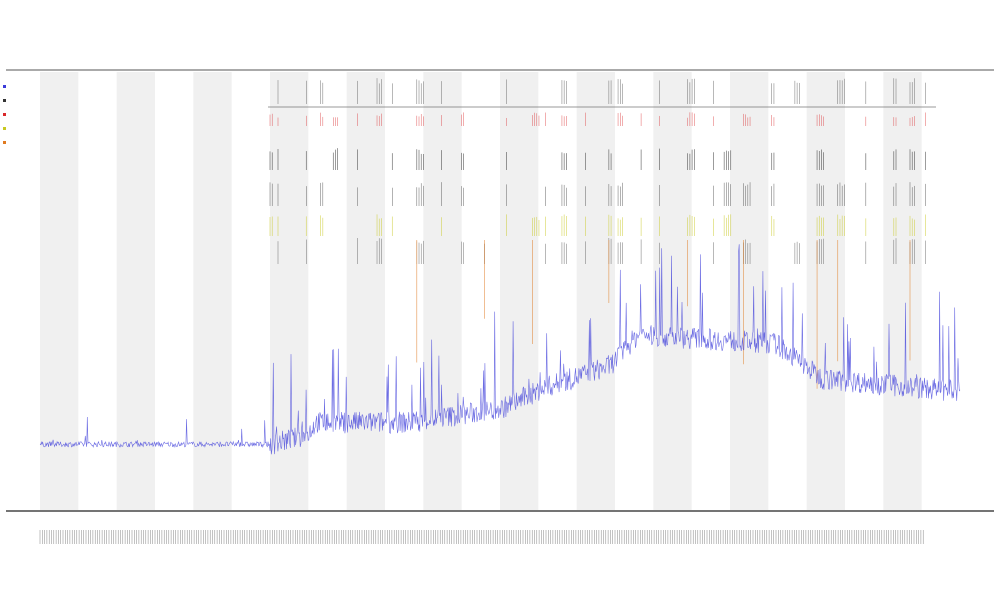 The width and height of the screenshot is (1000, 600). I want to click on x-tick-labels, so click(481, 537).